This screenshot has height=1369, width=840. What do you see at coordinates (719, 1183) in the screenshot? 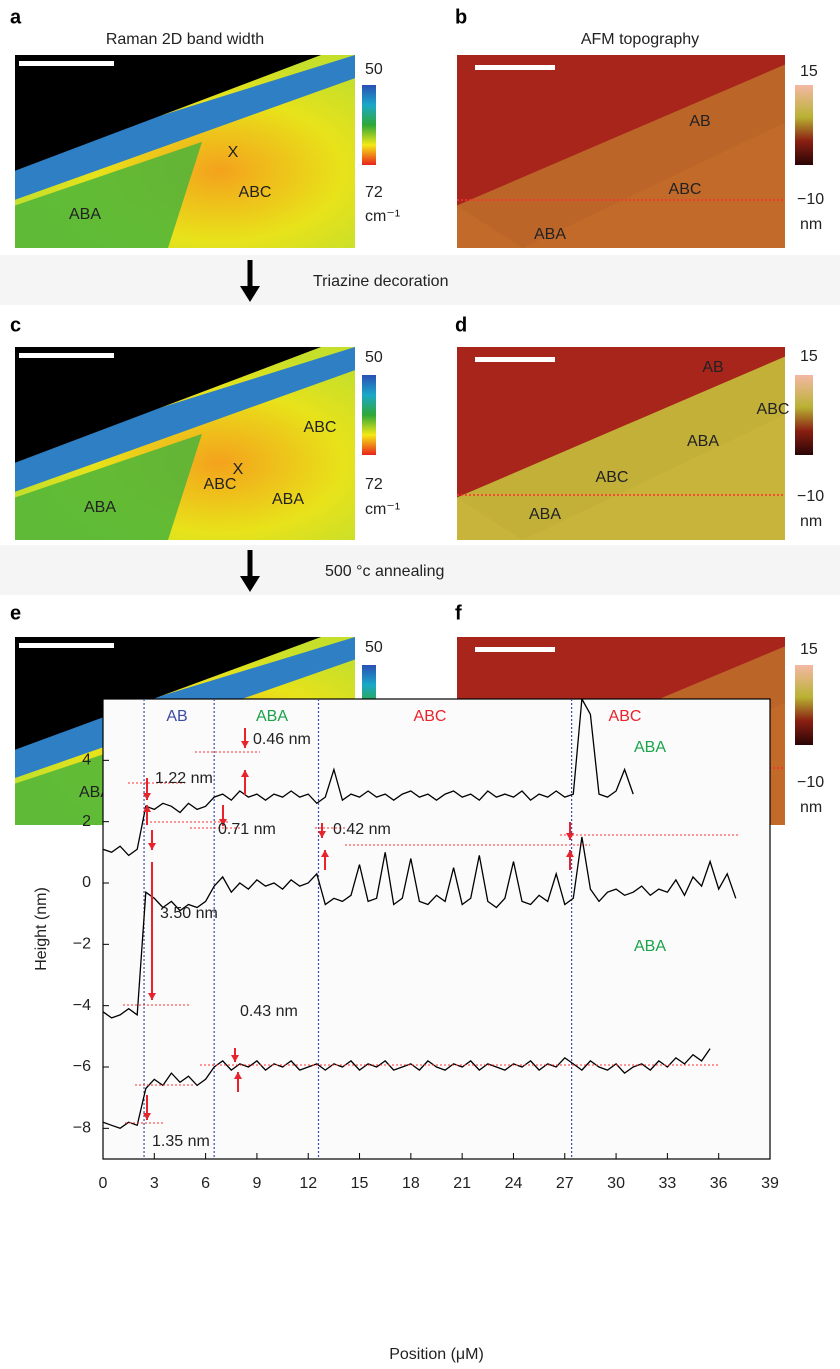
I see `x-tick-label: 36` at bounding box center [719, 1183].